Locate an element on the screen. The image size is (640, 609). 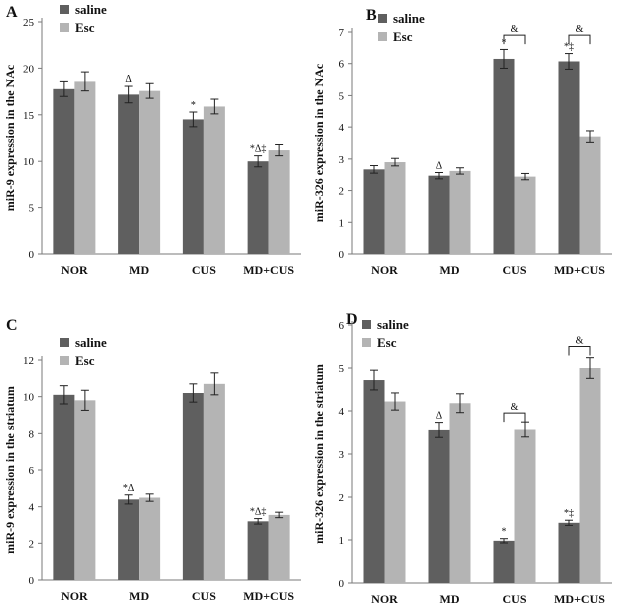
panel-a-significance-mark: Δ is located at coordinates (128, 79).